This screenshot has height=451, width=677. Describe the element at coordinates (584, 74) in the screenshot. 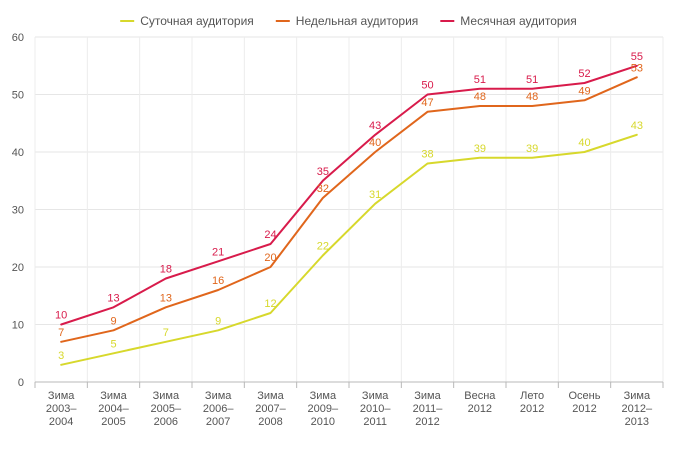

I see `data-label: 52` at that location.